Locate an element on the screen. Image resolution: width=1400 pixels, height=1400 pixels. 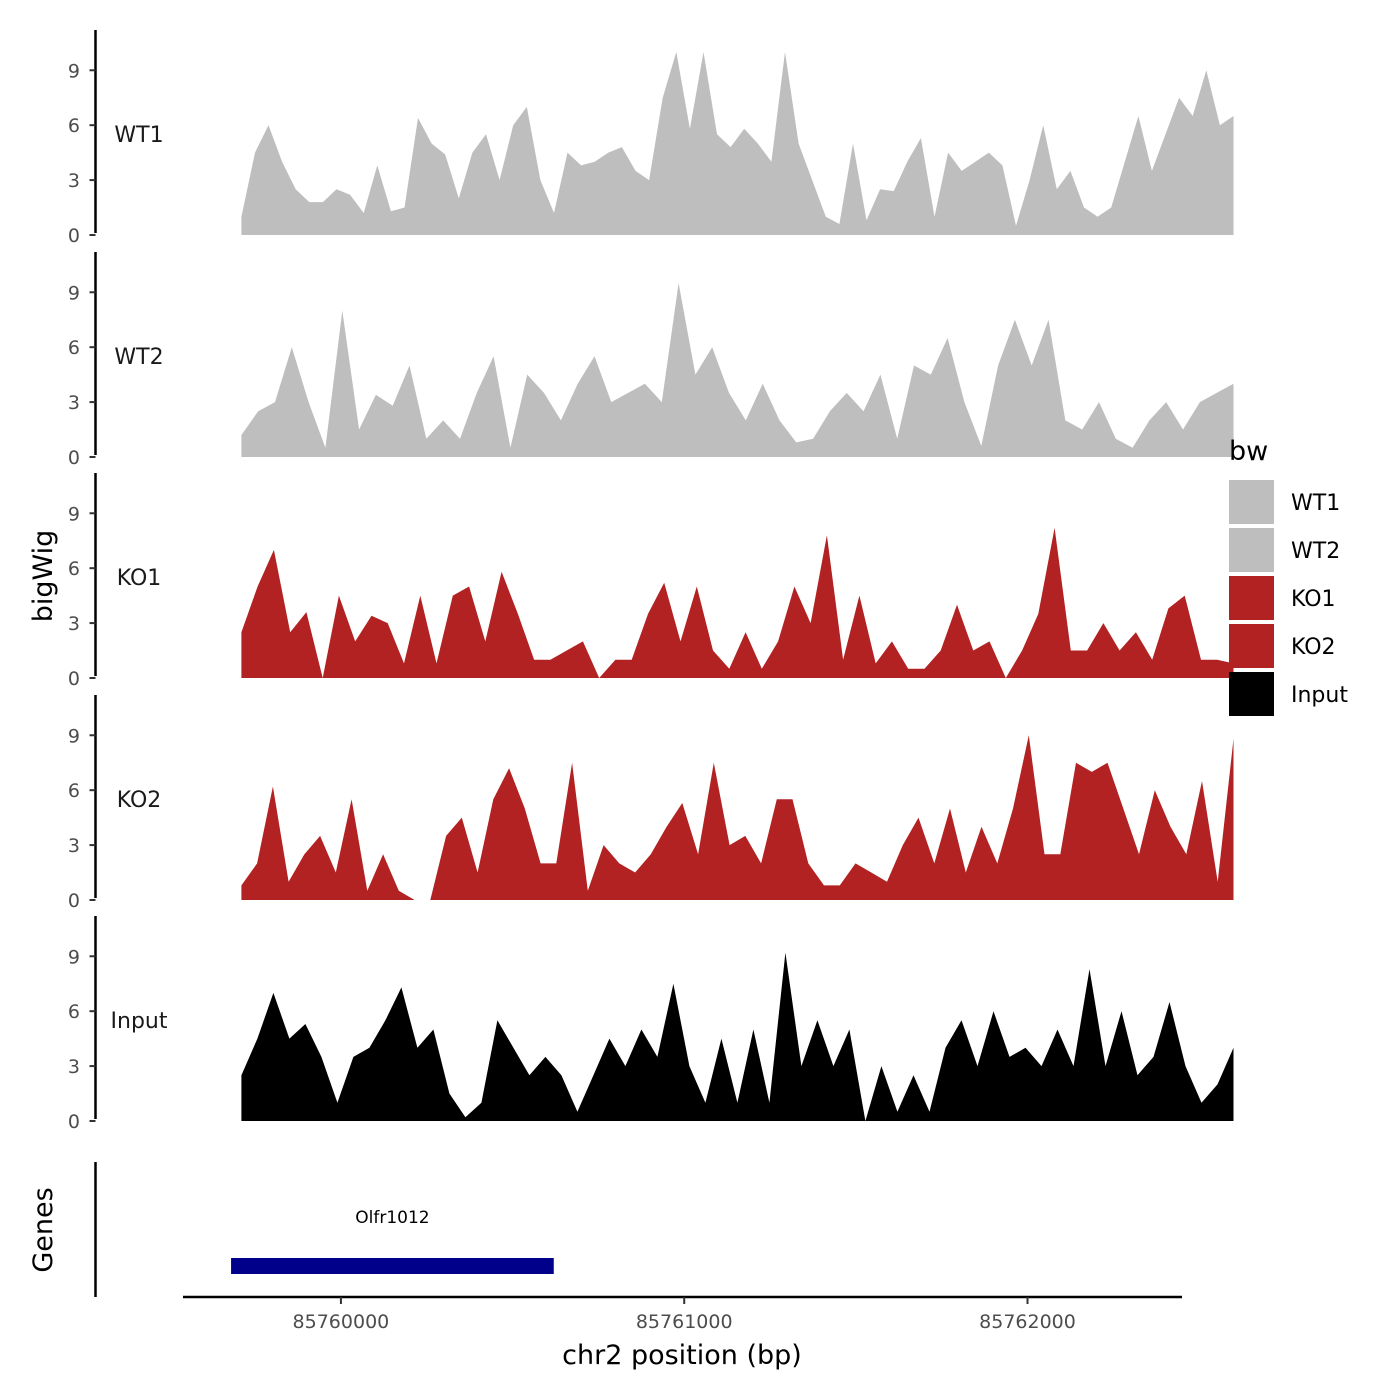
track-input: 0 3 6 9 Input is located at coordinates (651, 1024).